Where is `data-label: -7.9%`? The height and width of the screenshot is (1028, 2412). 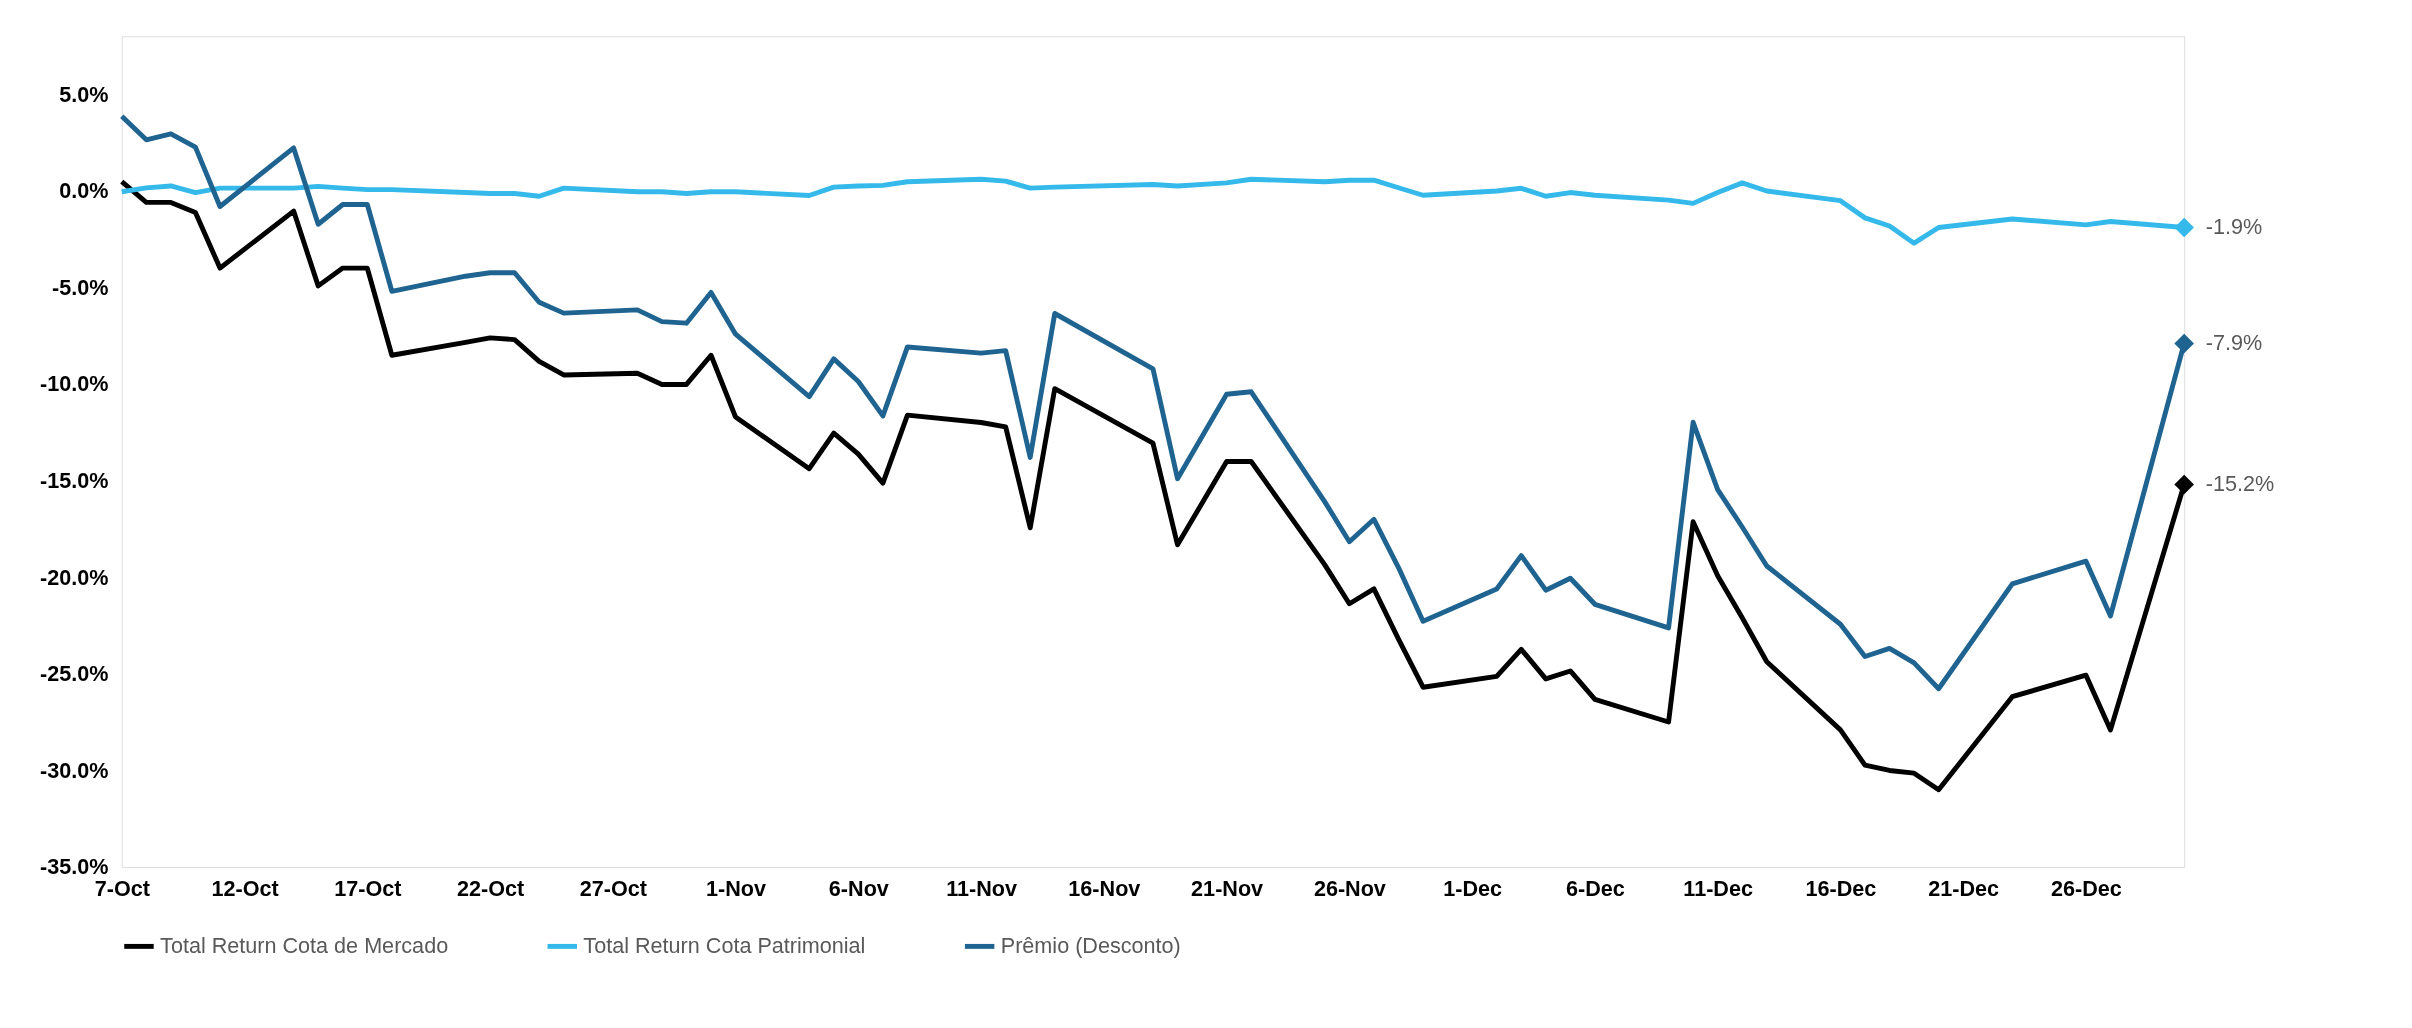 data-label: -7.9% is located at coordinates (2234, 343).